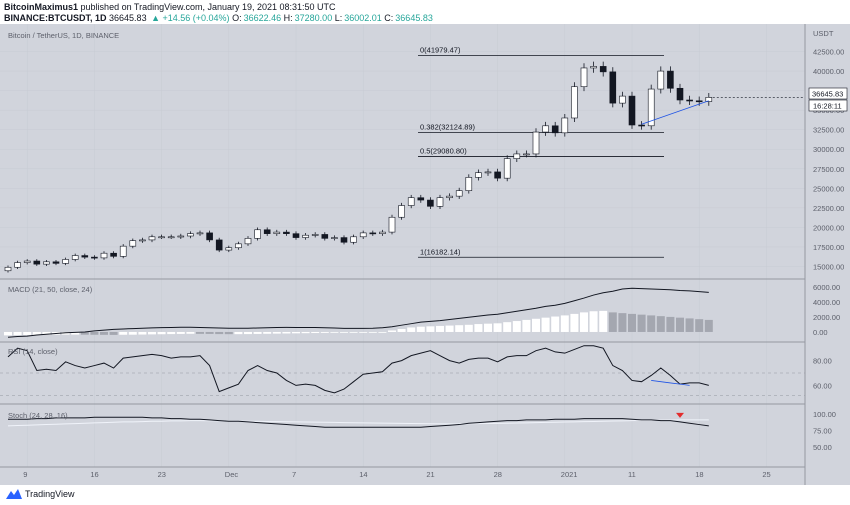 The height and width of the screenshot is (505, 850). I want to click on price-tick-label: 17500.00, so click(828, 247).